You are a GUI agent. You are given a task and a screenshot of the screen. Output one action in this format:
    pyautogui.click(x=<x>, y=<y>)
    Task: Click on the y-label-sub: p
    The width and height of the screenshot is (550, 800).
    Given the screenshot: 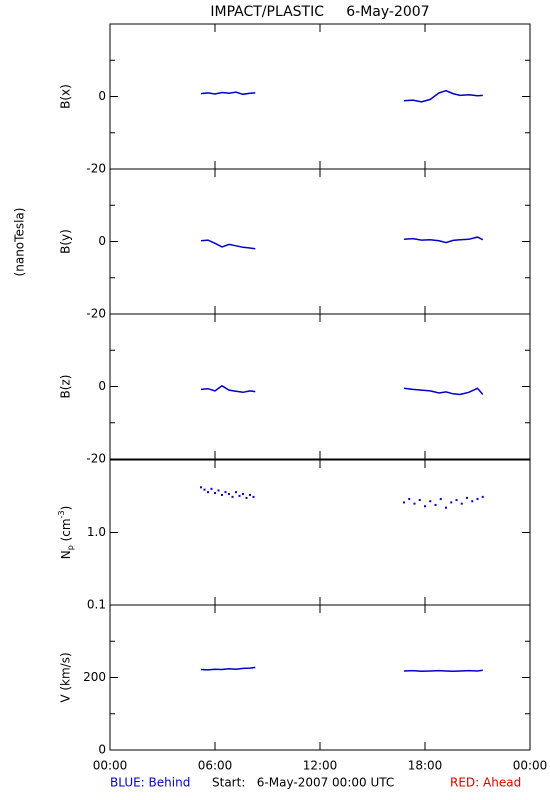 What is the action you would take?
    pyautogui.click(x=70, y=547)
    